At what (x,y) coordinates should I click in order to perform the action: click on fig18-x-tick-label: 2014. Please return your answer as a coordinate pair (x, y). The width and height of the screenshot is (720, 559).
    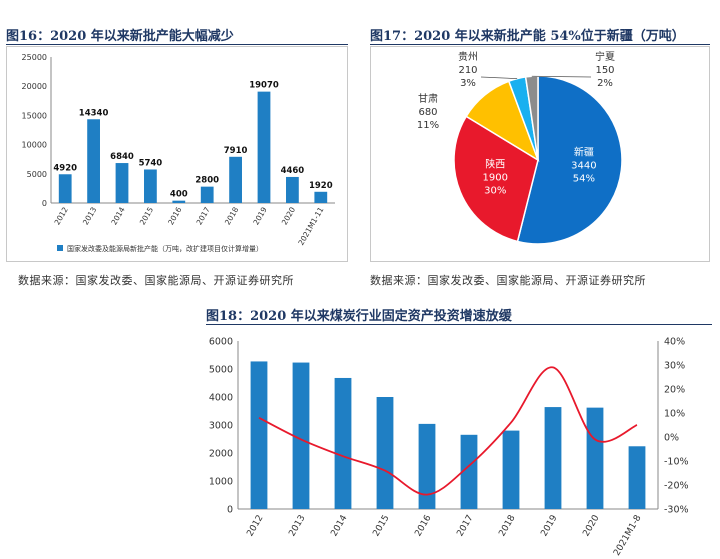
    Looking at the image, I should click on (339, 525).